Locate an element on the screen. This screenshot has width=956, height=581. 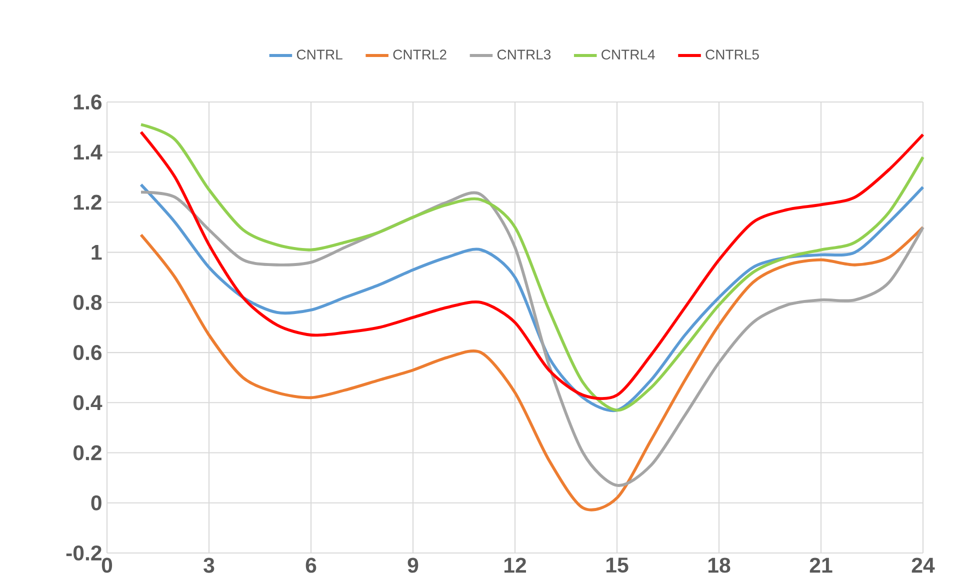
y-tick-label: 0 is located at coordinates (96, 502).